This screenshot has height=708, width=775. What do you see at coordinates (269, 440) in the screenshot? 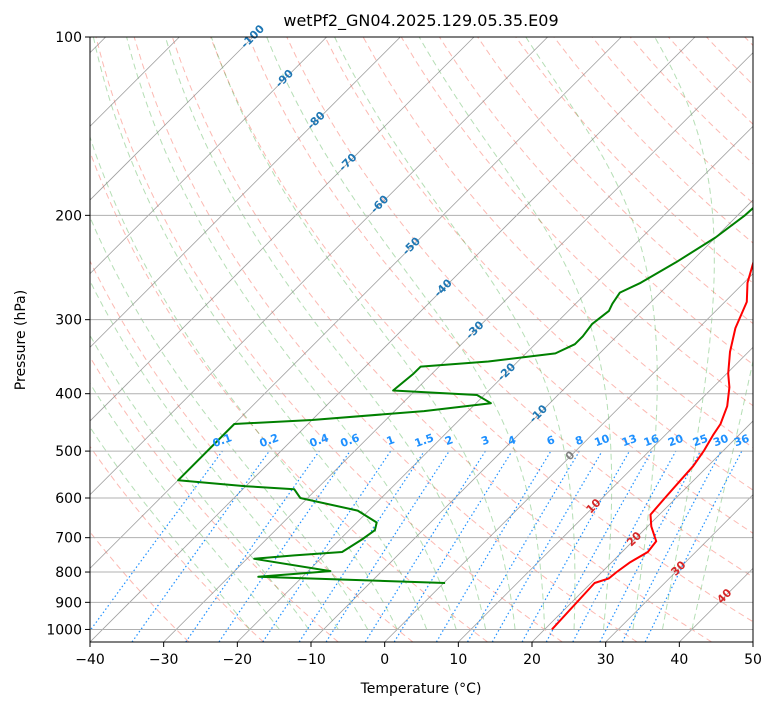
I see `mixing-ratio-label-1: 0.2` at bounding box center [269, 440].